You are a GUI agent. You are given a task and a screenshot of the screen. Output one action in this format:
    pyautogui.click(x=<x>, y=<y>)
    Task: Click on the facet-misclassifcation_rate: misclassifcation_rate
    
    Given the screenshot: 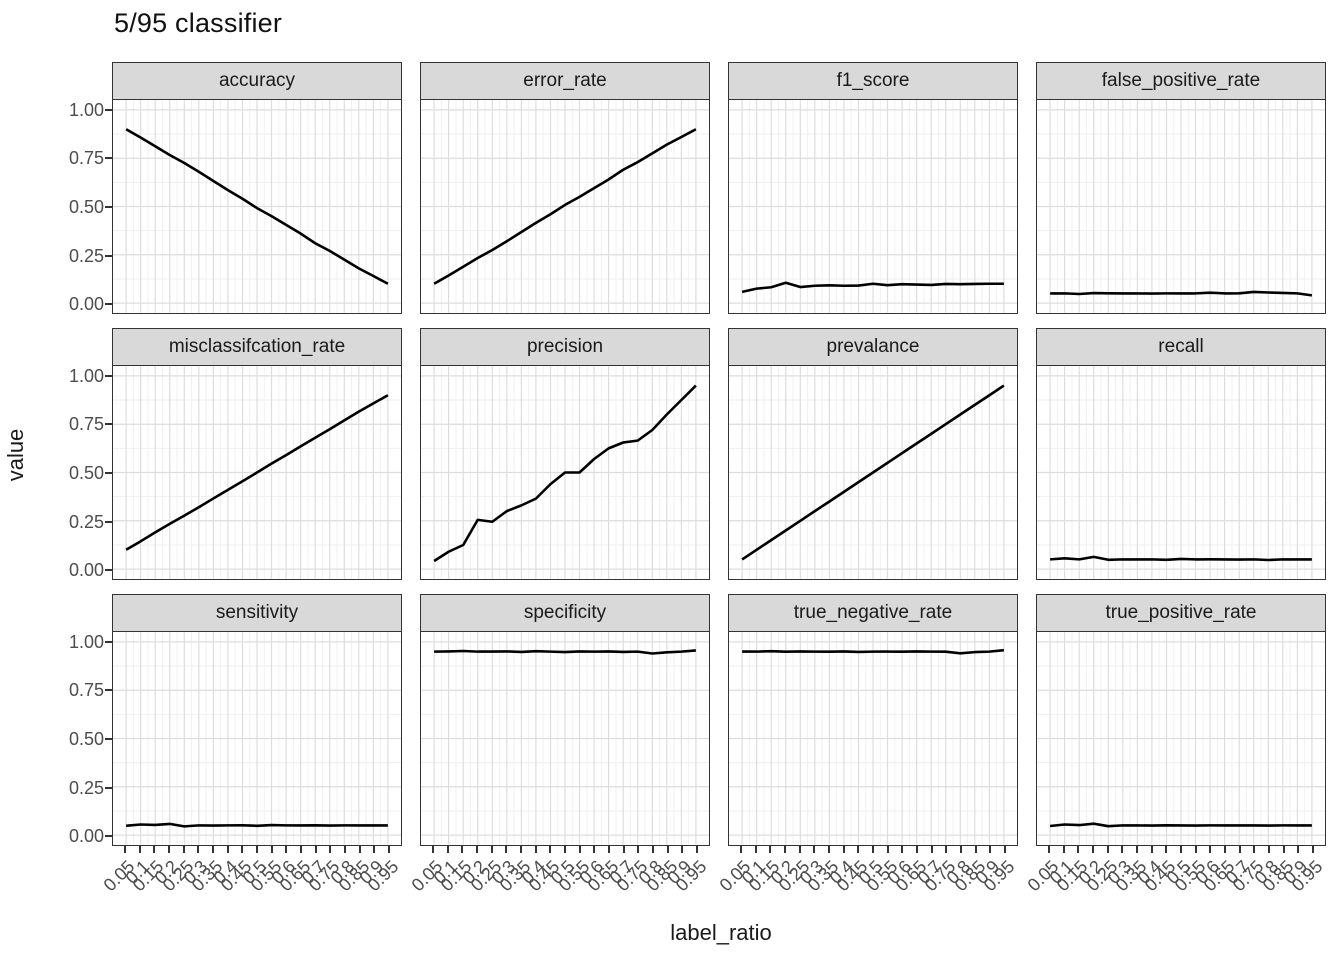 What is the action you would take?
    pyautogui.click(x=257, y=454)
    